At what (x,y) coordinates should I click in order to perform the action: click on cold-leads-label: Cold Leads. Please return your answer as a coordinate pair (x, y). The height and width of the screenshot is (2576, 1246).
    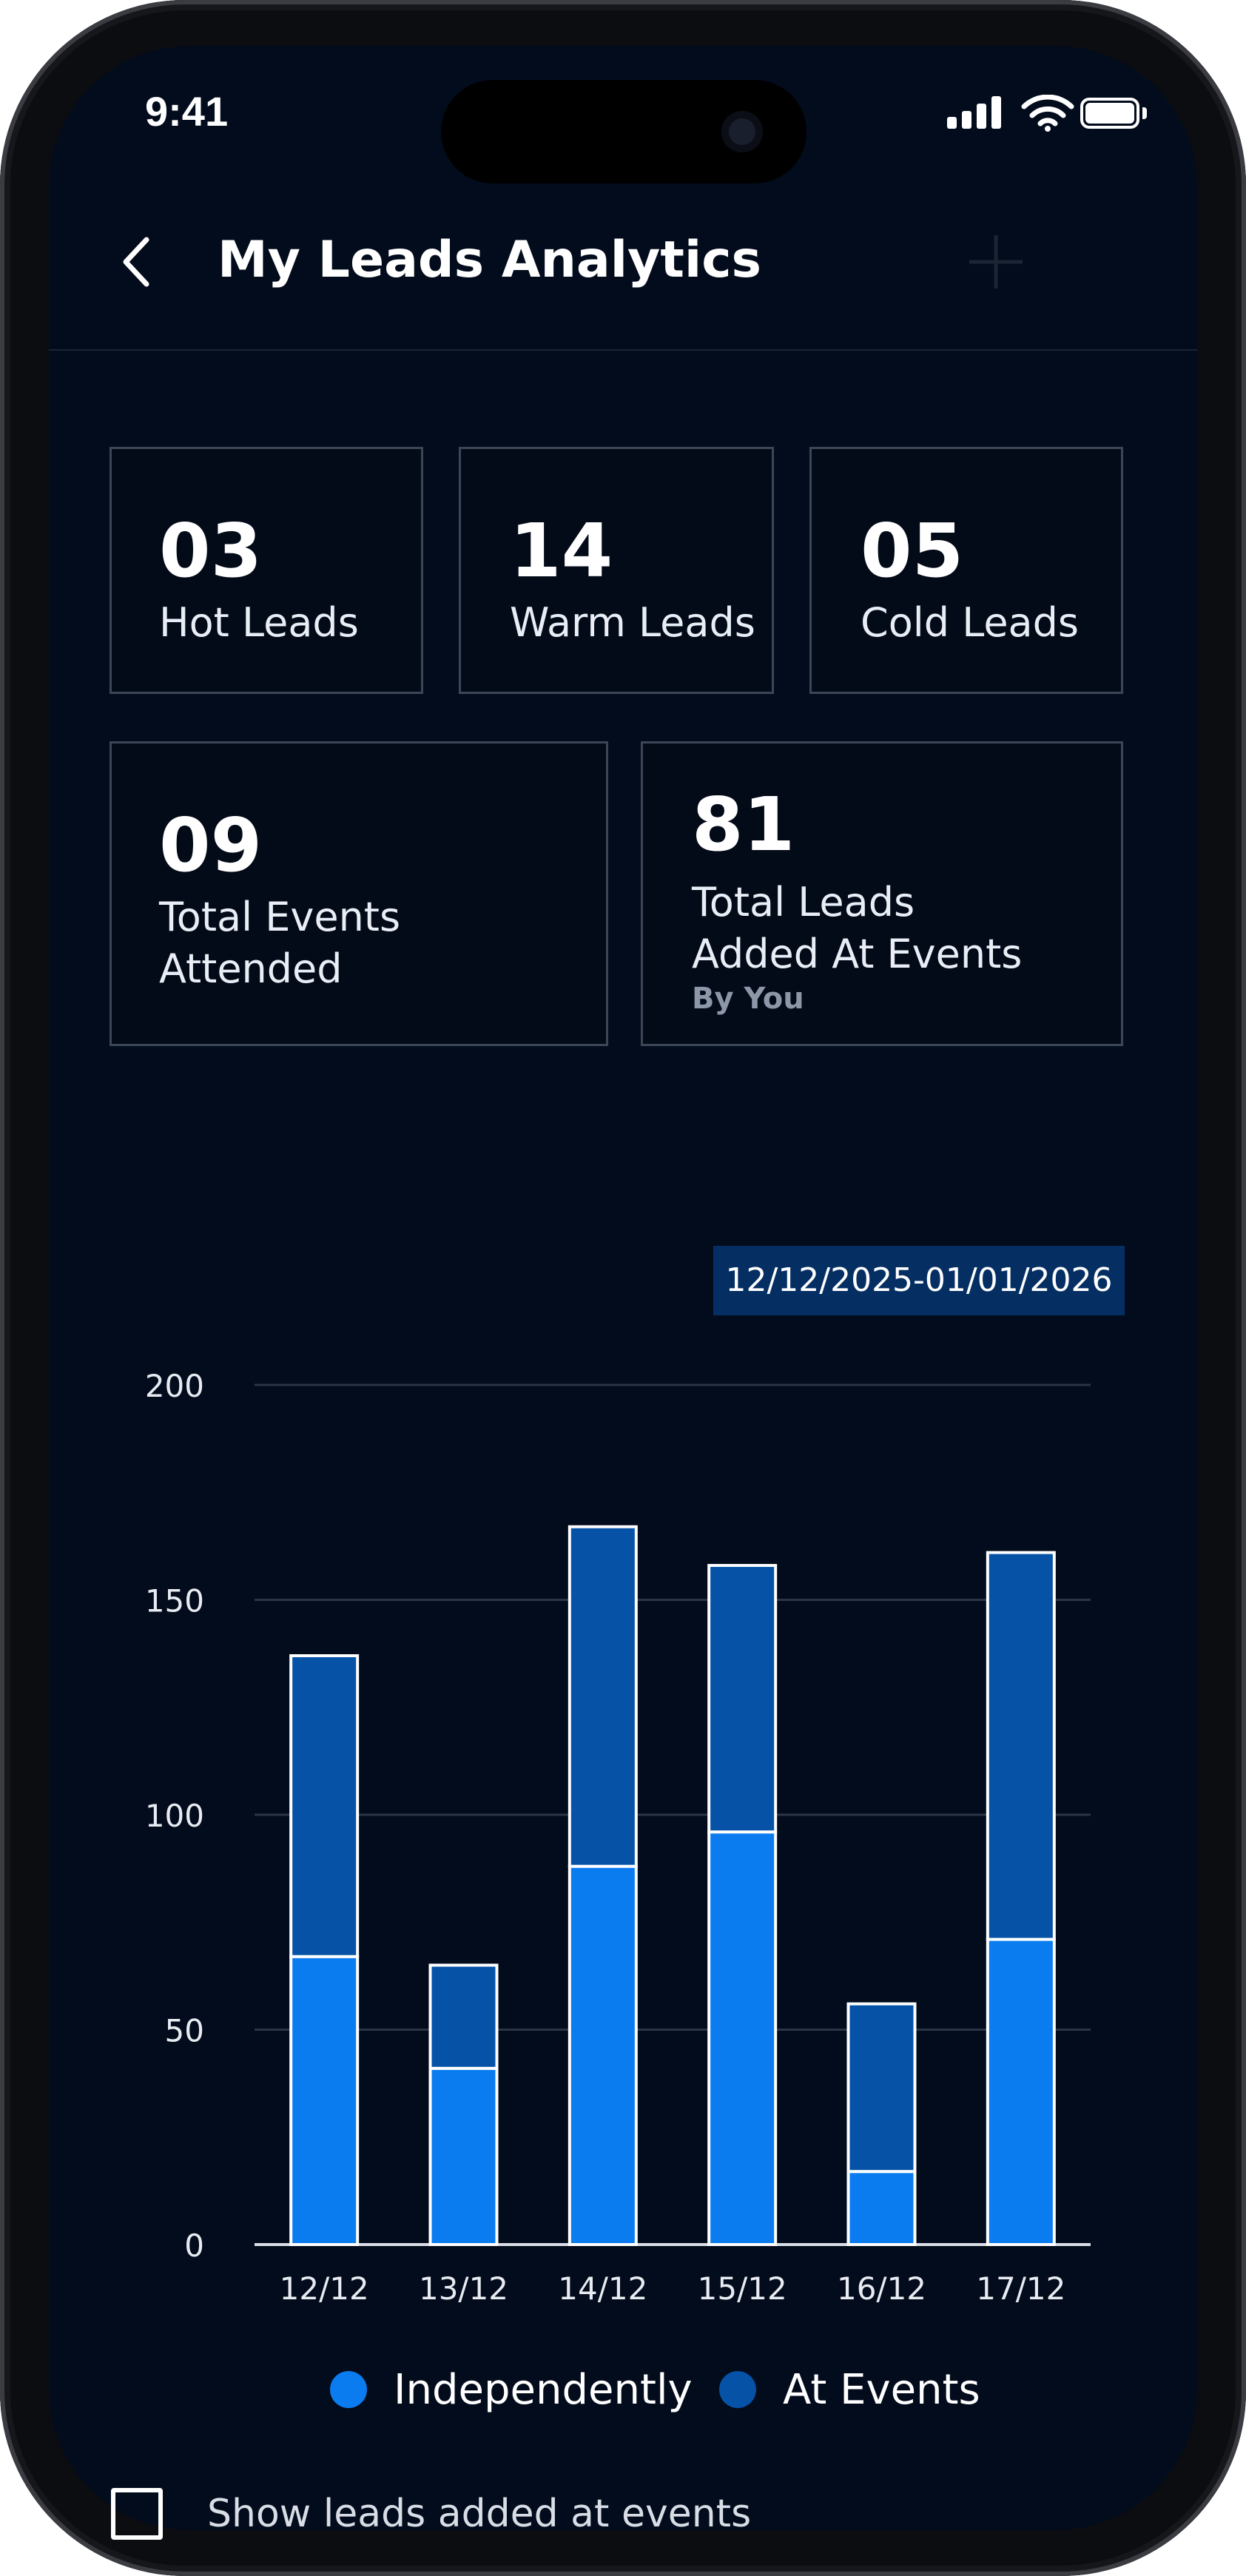
    Looking at the image, I should click on (970, 622).